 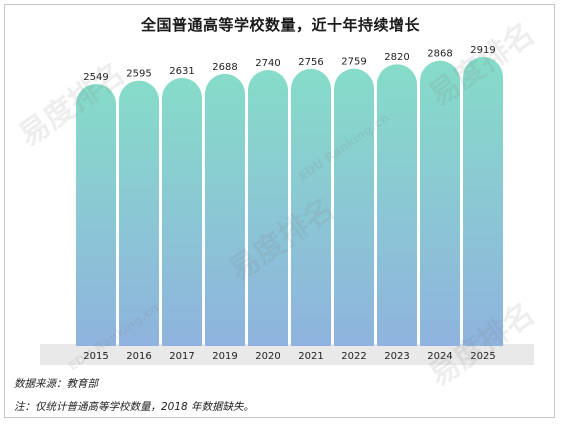 I want to click on data-label: 2919, so click(x=482, y=50).